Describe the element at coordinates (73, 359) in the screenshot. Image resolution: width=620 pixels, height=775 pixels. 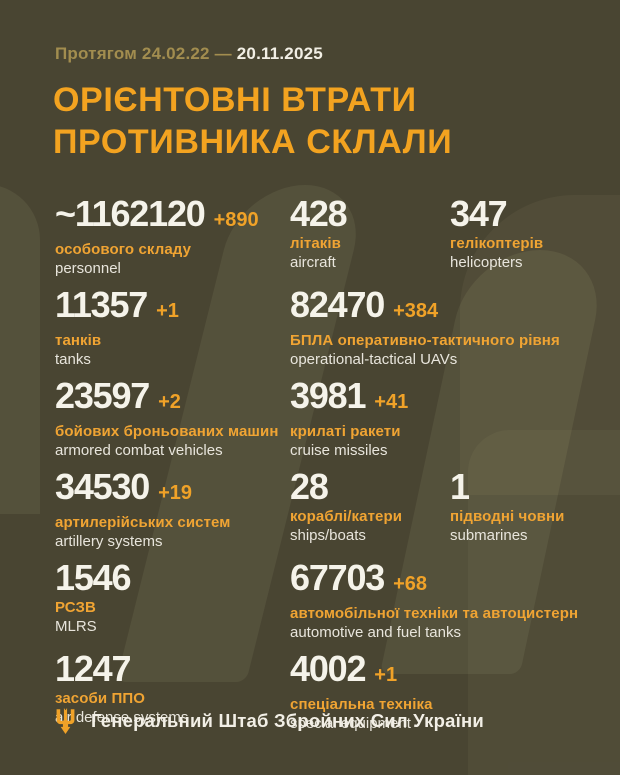
I see `stat-label-en: tanks` at that location.